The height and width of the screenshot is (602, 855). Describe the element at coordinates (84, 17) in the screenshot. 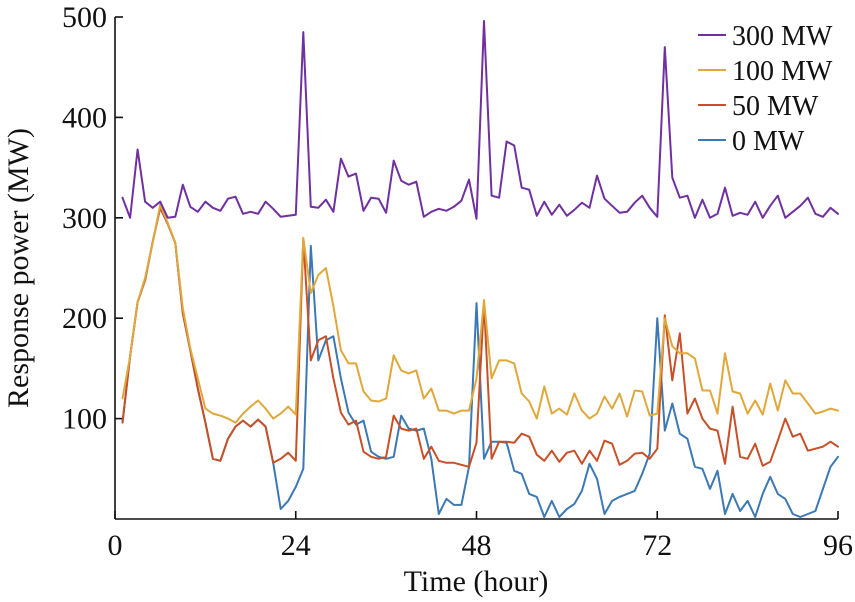

I see `y-tick-label: 500` at that location.